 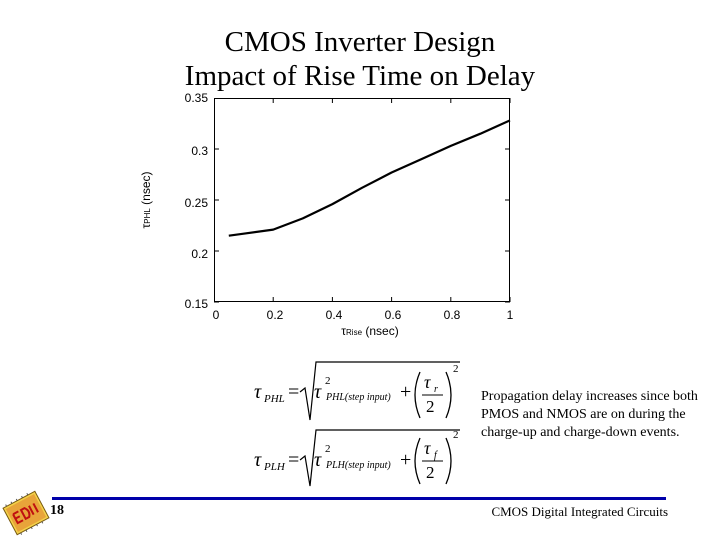 I want to click on y-tick-label: 0.3, so click(x=199, y=151).